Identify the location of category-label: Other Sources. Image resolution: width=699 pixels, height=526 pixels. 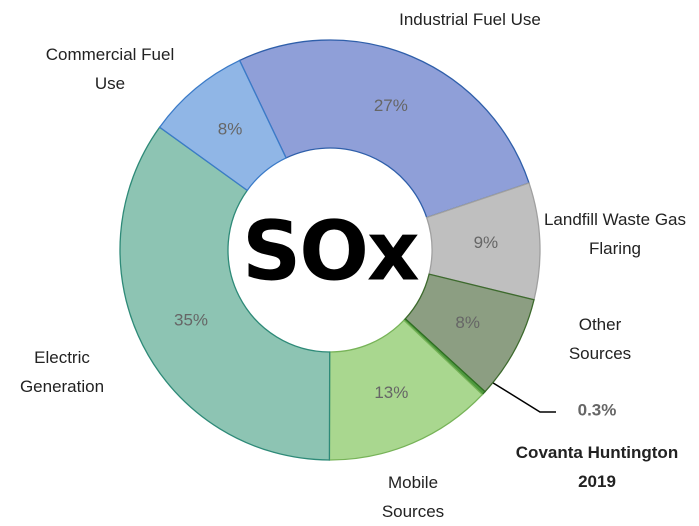
(600, 339).